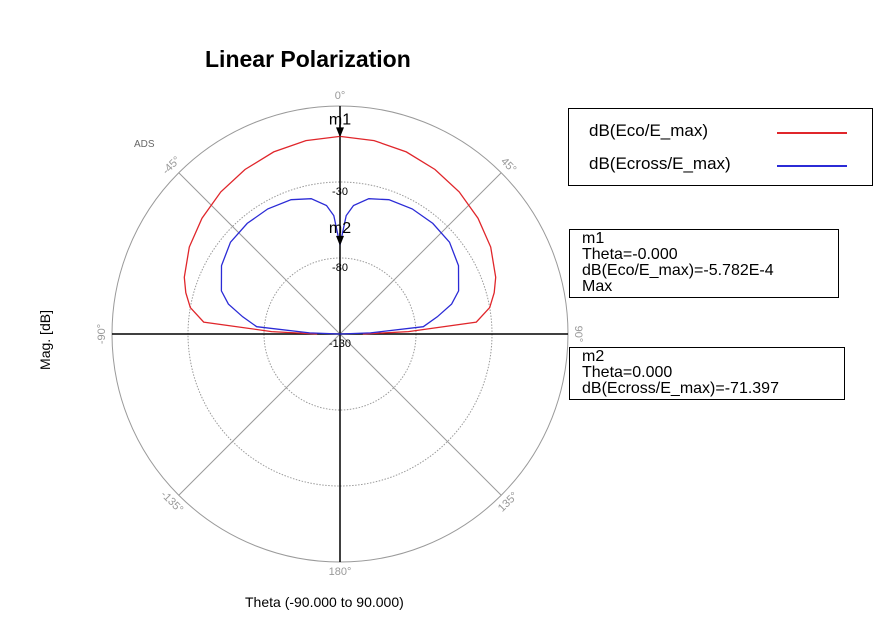  What do you see at coordinates (660, 163) in the screenshot?
I see `legend-label-ecross: dB(Ecross/E_max)` at bounding box center [660, 163].